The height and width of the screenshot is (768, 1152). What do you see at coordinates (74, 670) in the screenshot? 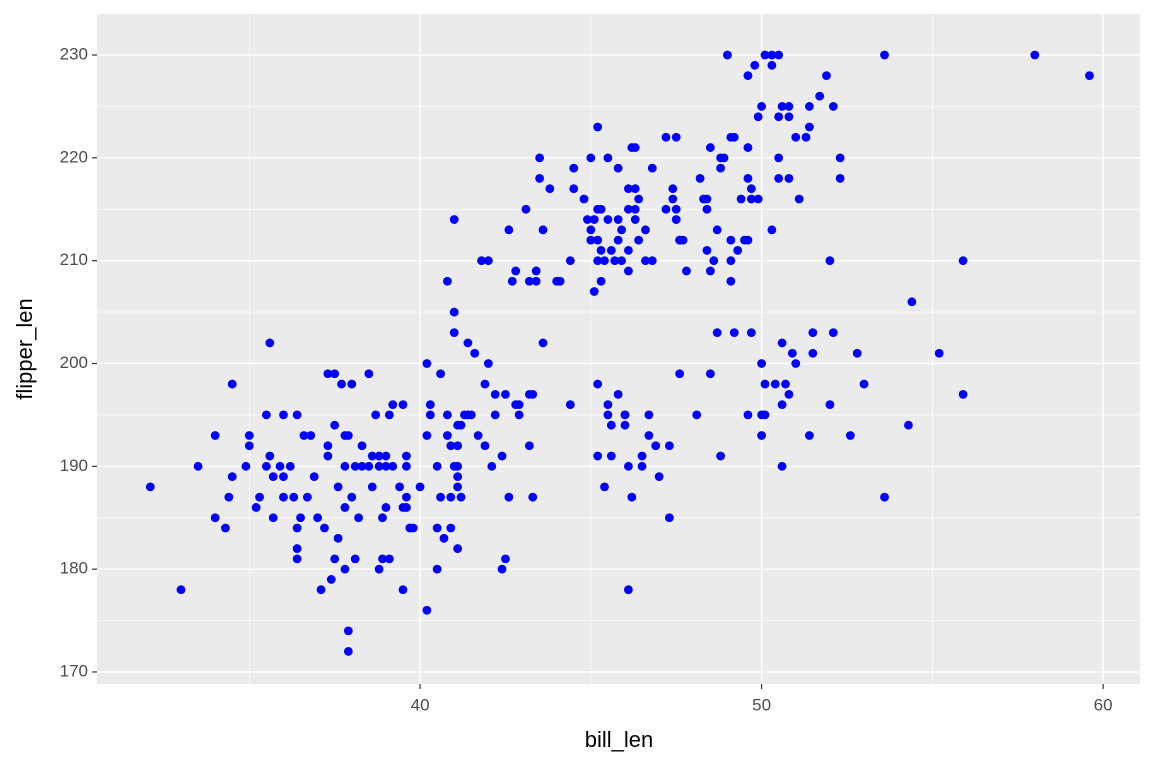
I see `y-tick-label: 170` at bounding box center [74, 670].